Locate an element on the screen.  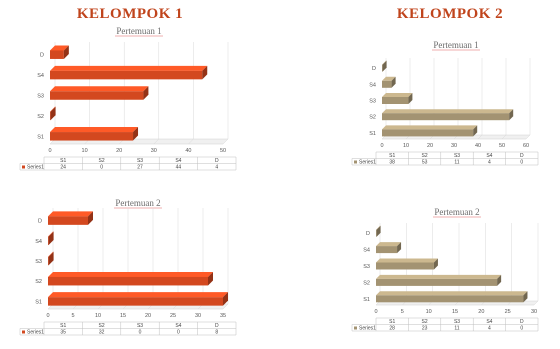
table-value-S1: 35 is located at coordinates (63, 332).